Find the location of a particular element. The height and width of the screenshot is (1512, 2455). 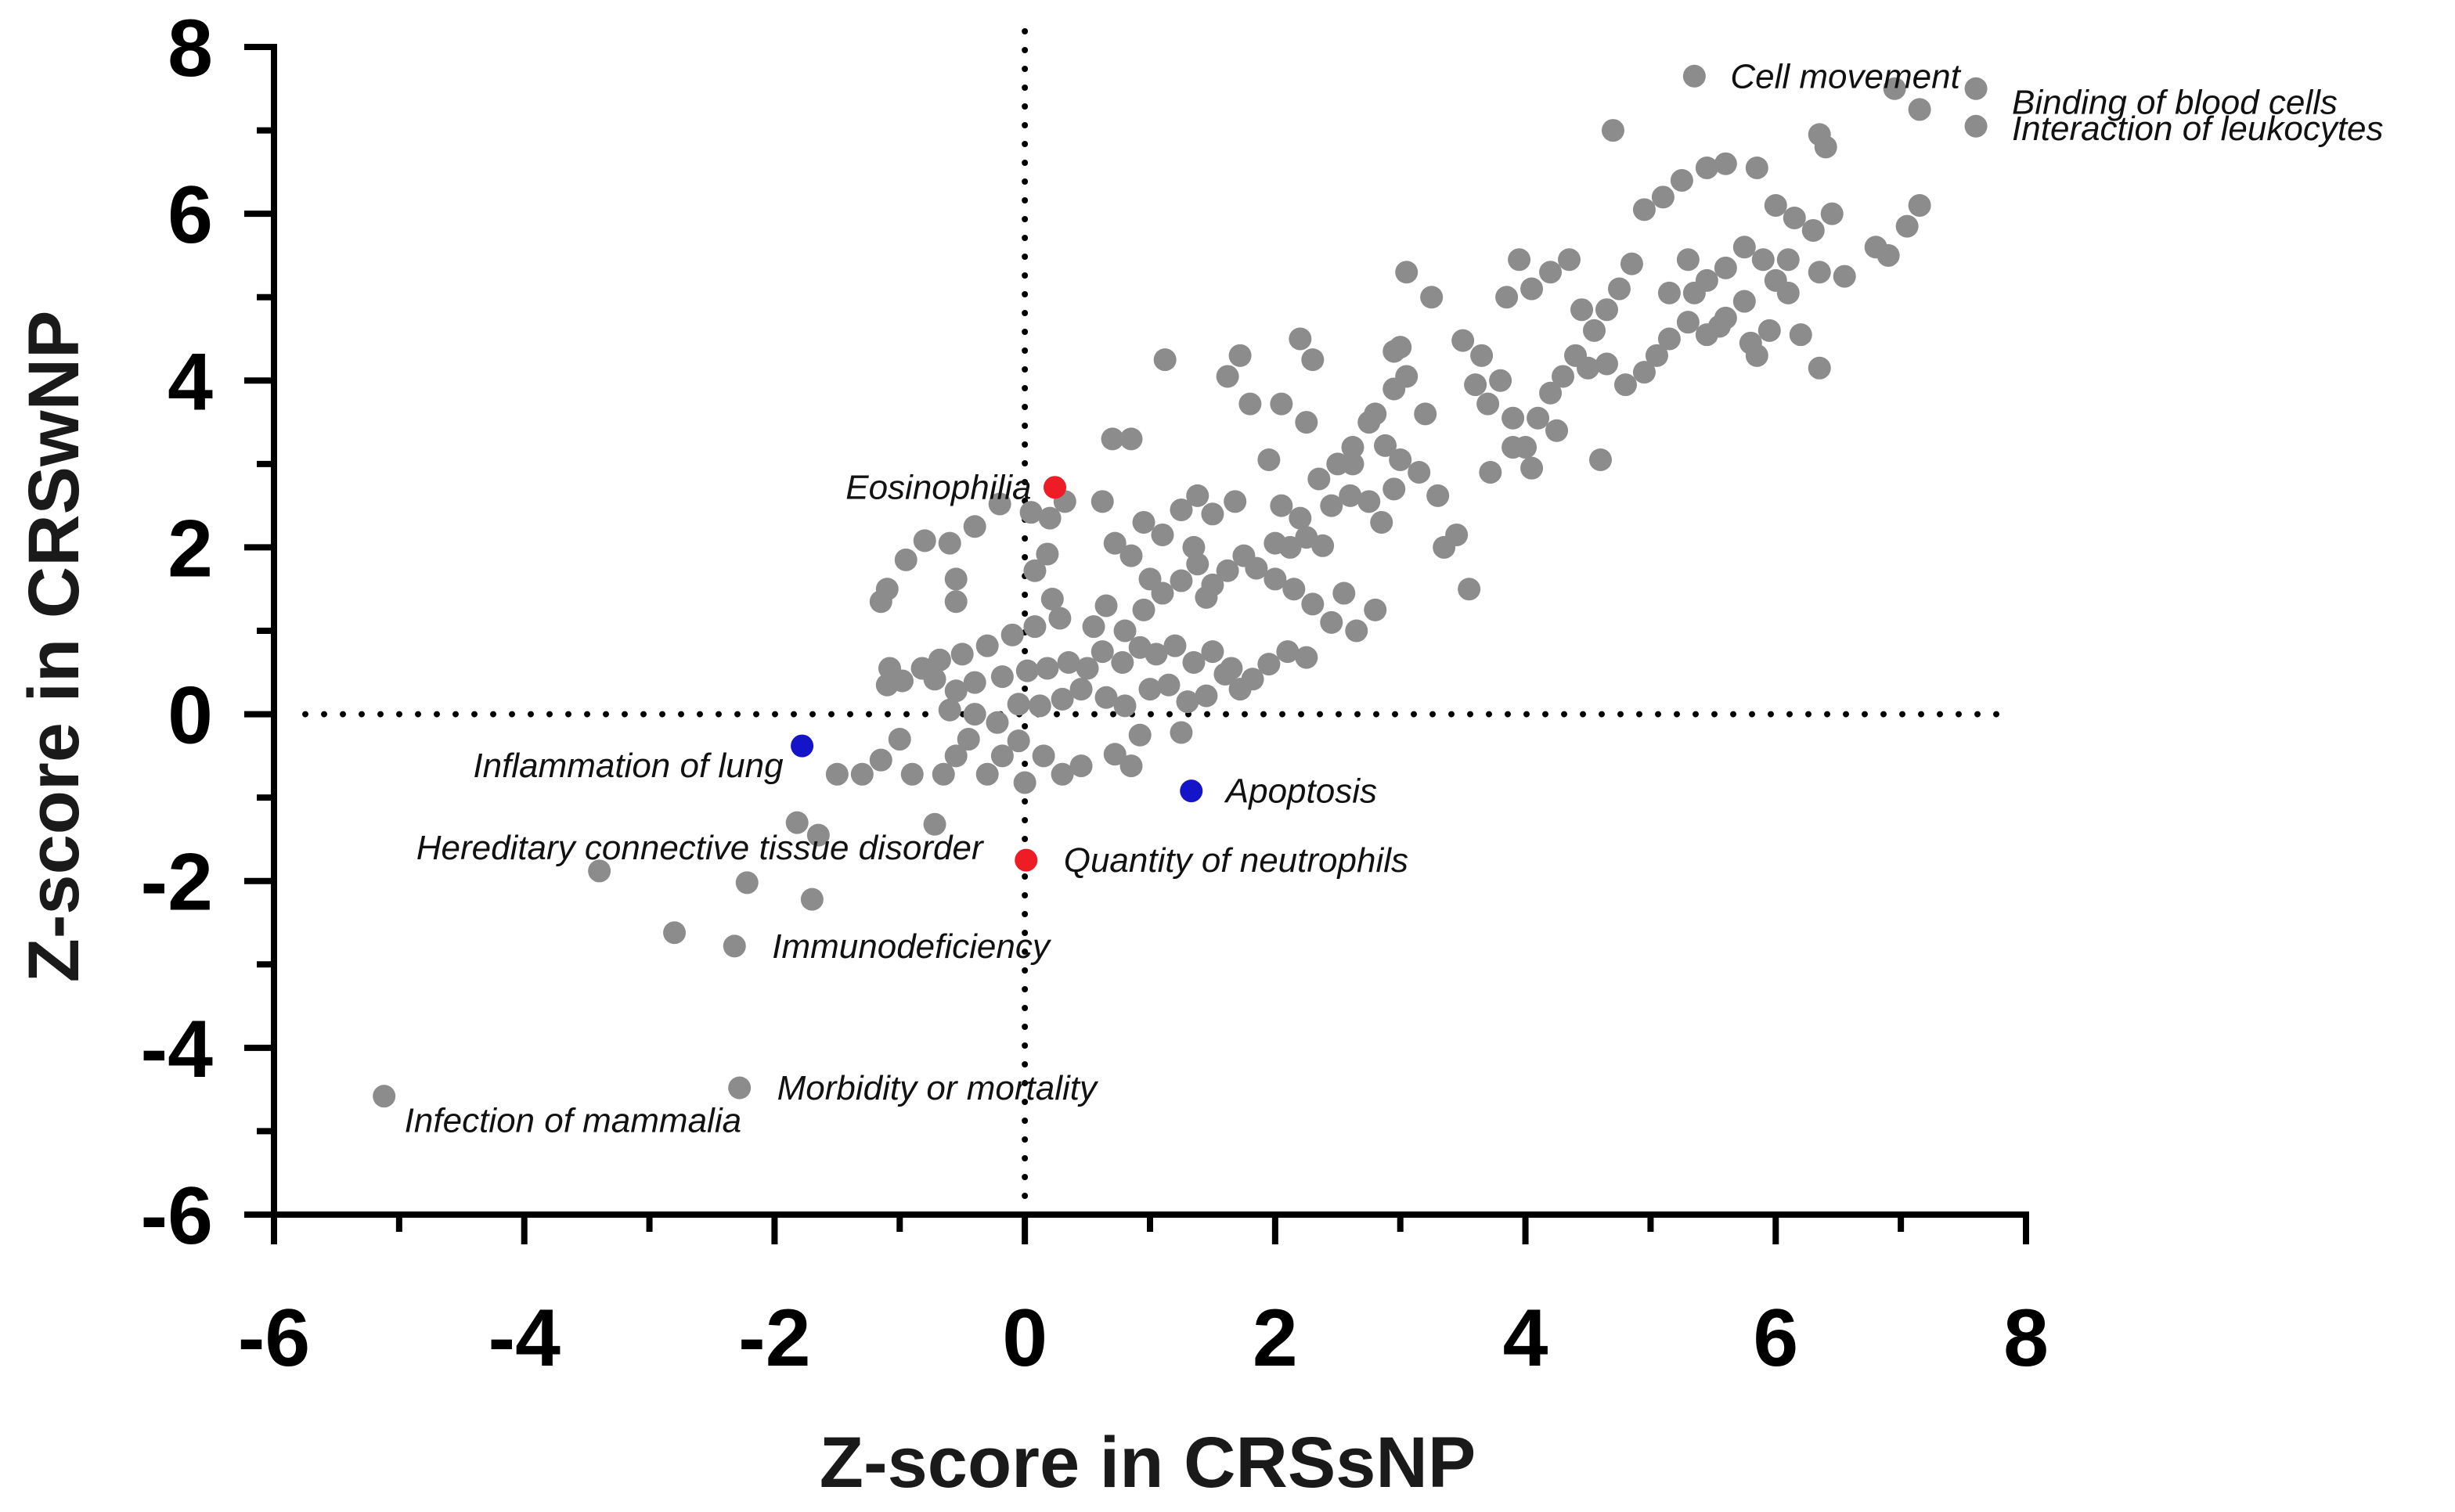

point-annotation: Interaction of leukocytes is located at coordinates (2197, 129).